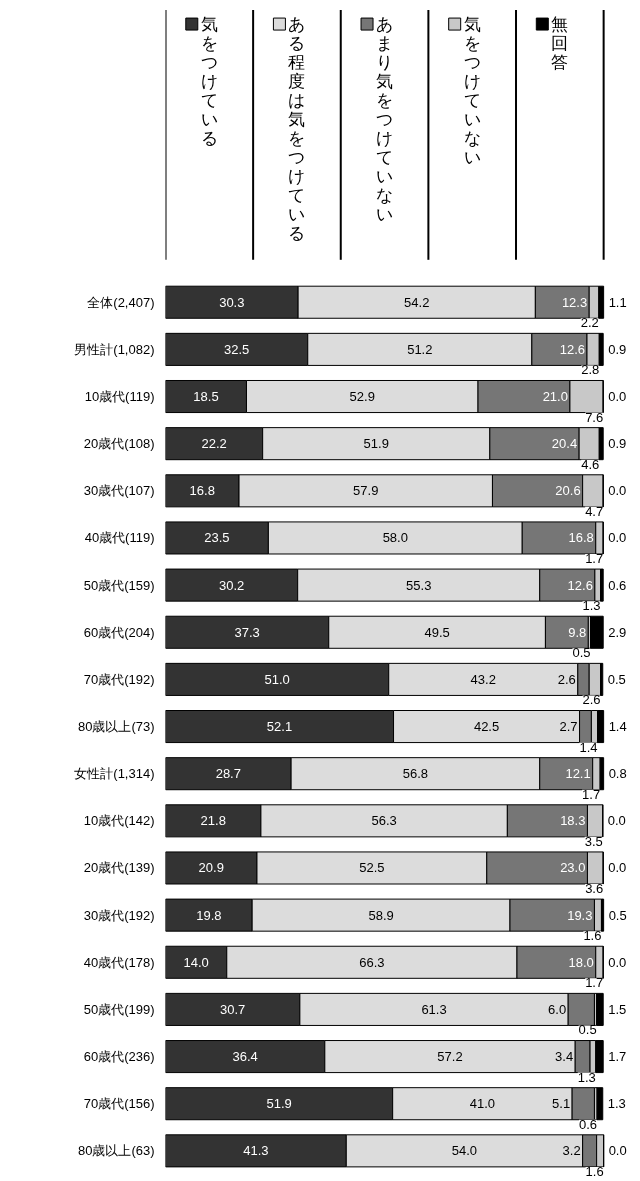  I want to click on data-label: 5.1, so click(561, 1104).